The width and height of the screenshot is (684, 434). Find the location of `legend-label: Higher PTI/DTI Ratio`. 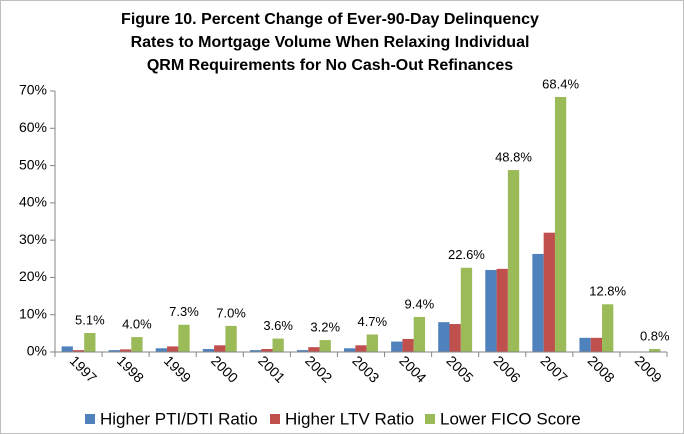

legend-label: Higher PTI/DTI Ratio is located at coordinates (179, 418).